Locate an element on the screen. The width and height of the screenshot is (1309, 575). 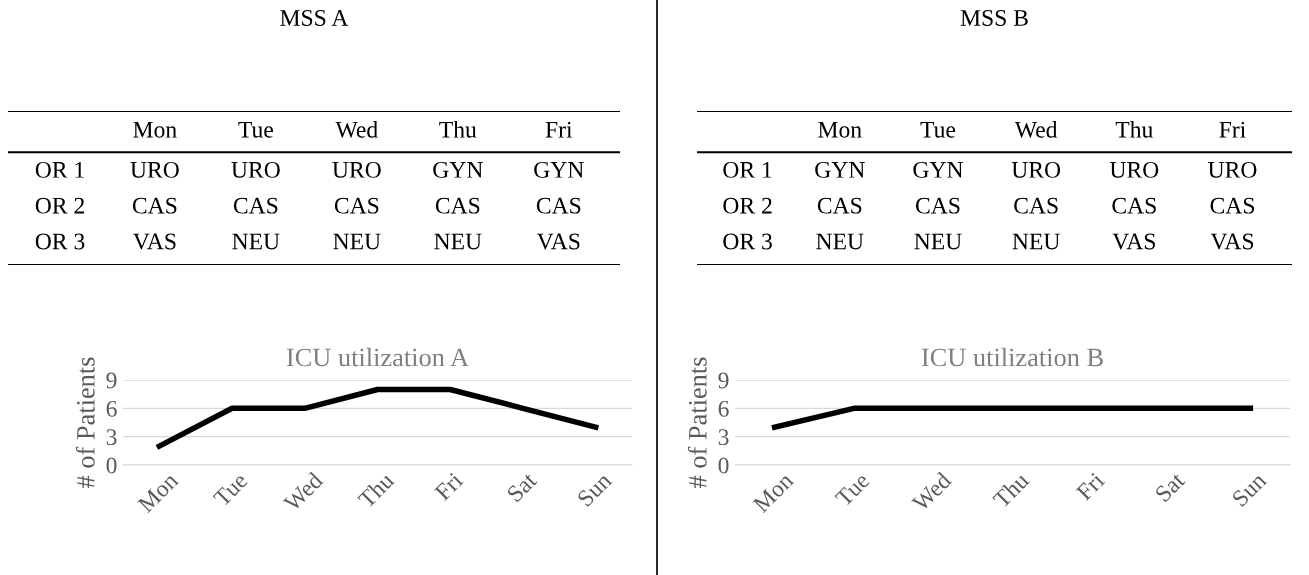
chart-title: ICU utilization B is located at coordinates (1012, 357).